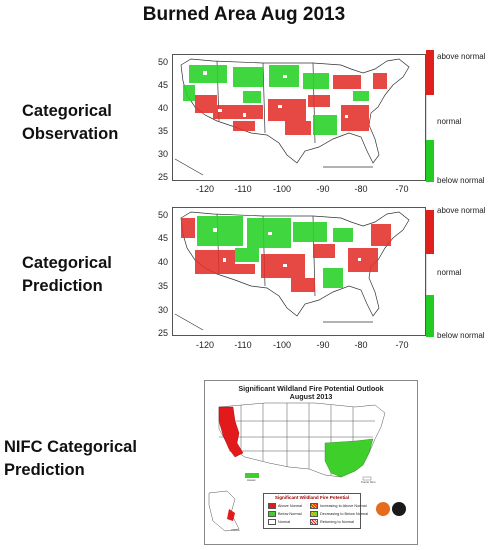 The height and width of the screenshot is (550, 488). What do you see at coordinates (162, 85) in the screenshot?
I see `observation-lat-tick: 45` at bounding box center [162, 85].